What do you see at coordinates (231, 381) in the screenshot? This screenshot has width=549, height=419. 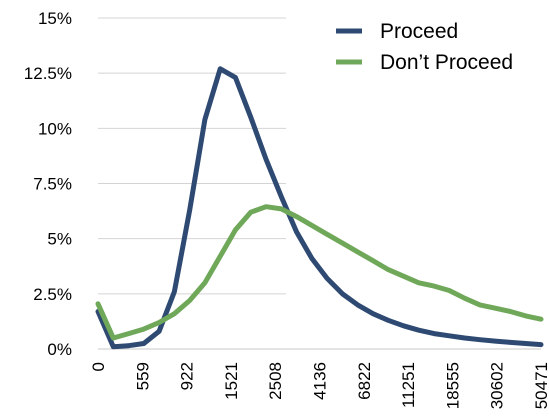 I see `x-tick-label: 1521` at bounding box center [231, 381].